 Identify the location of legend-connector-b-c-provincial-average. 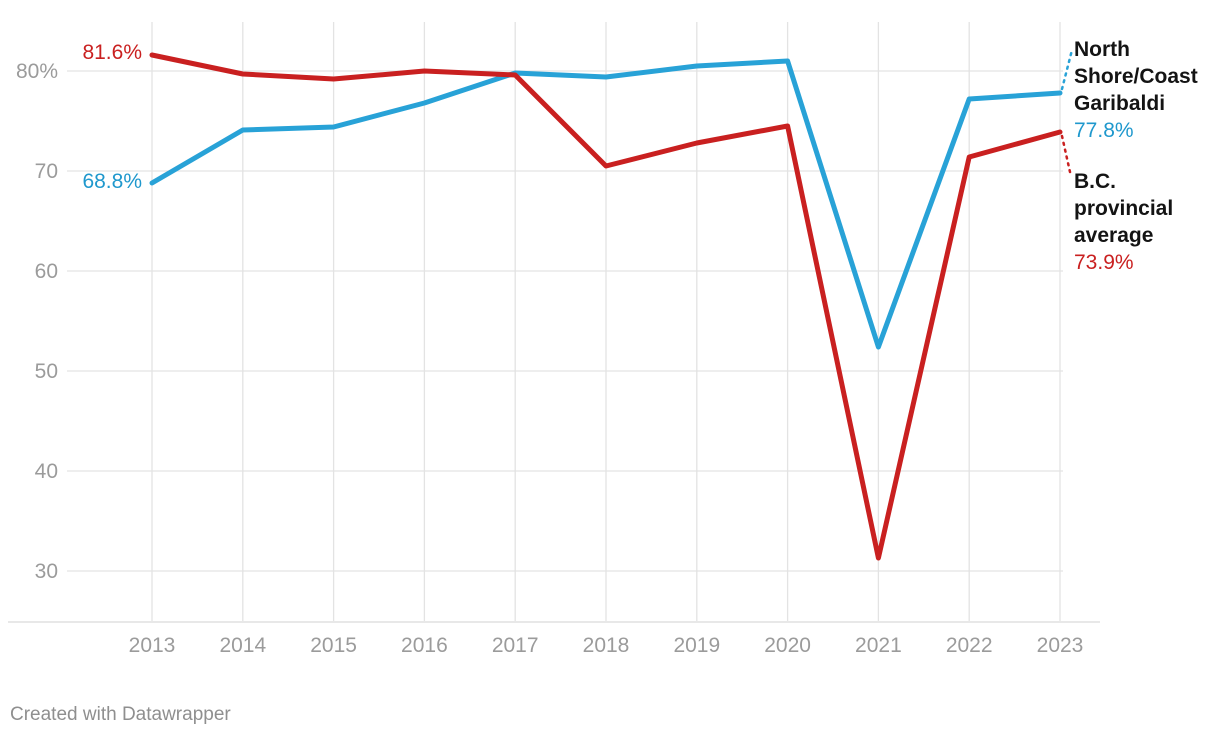
(1066, 154).